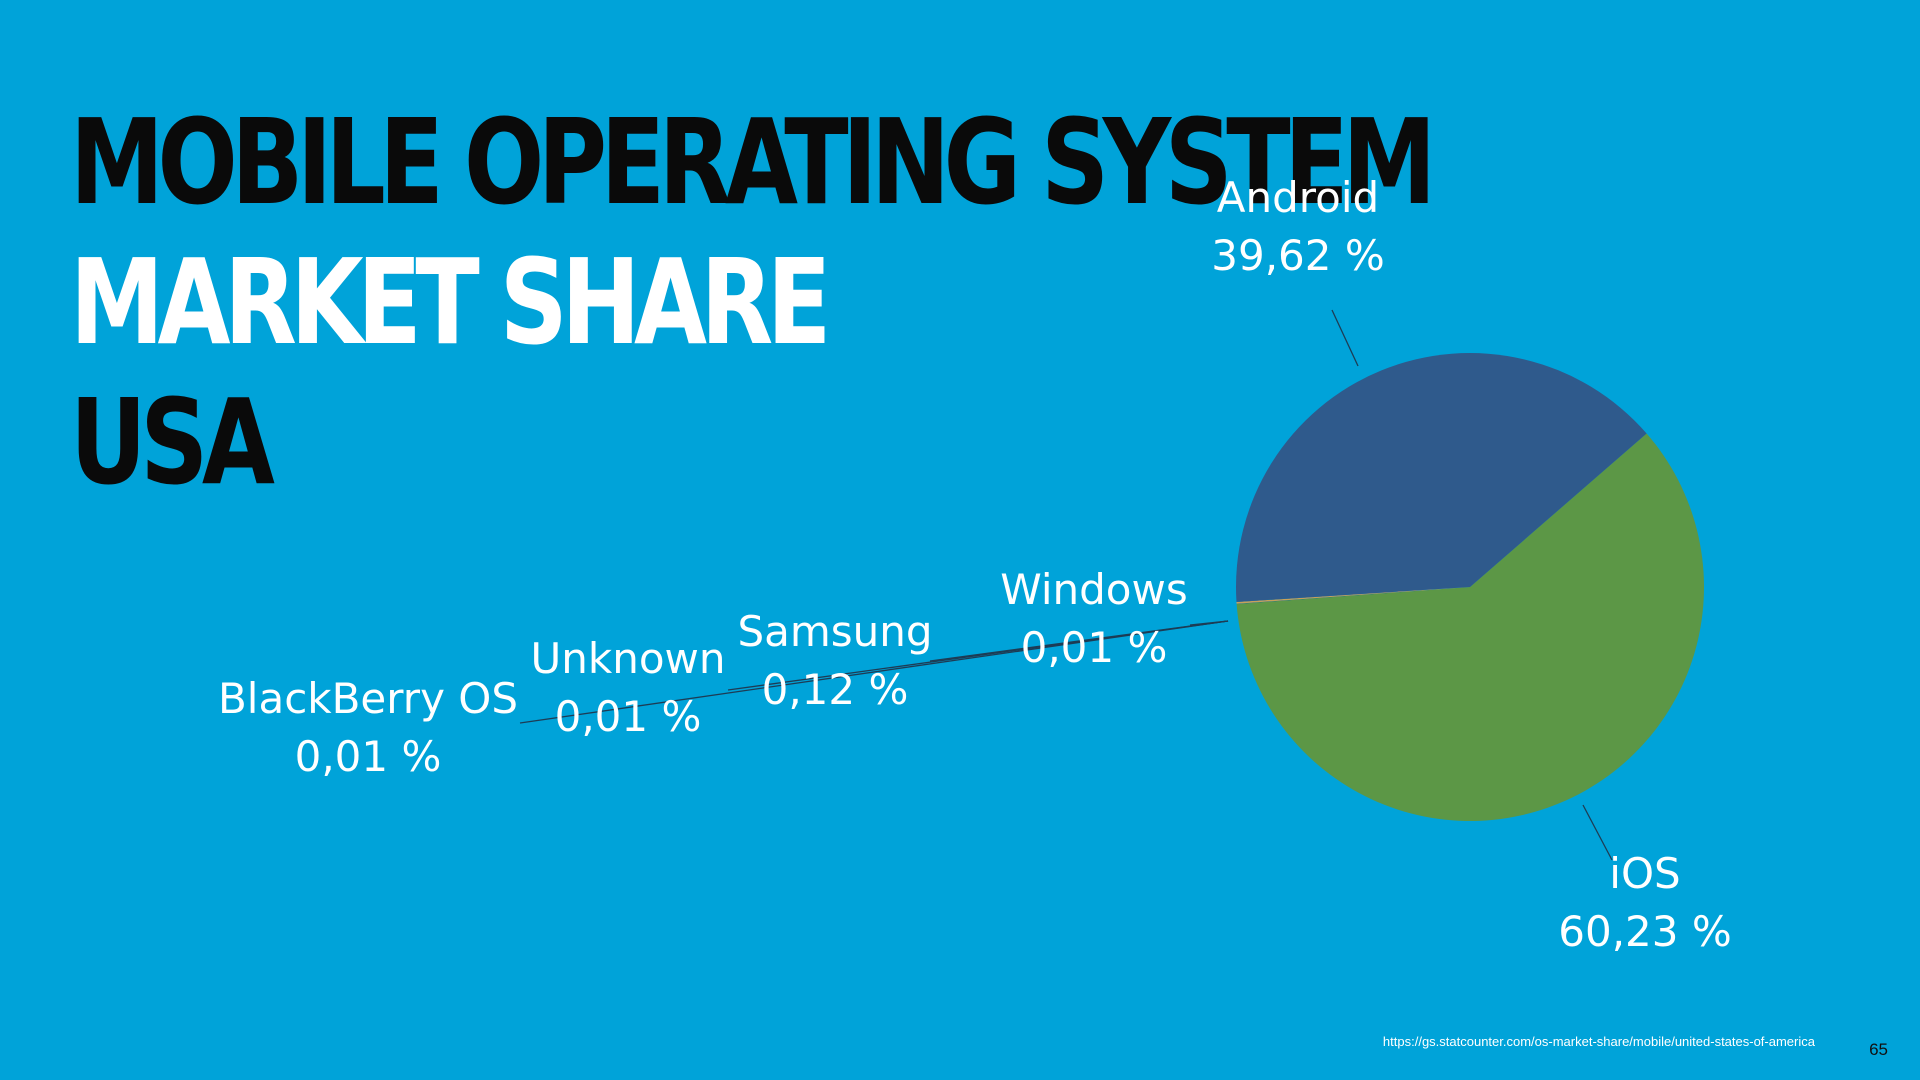  I want to click on title-line-1: MOBILE OPERATING SYSTEM, so click(753, 162).